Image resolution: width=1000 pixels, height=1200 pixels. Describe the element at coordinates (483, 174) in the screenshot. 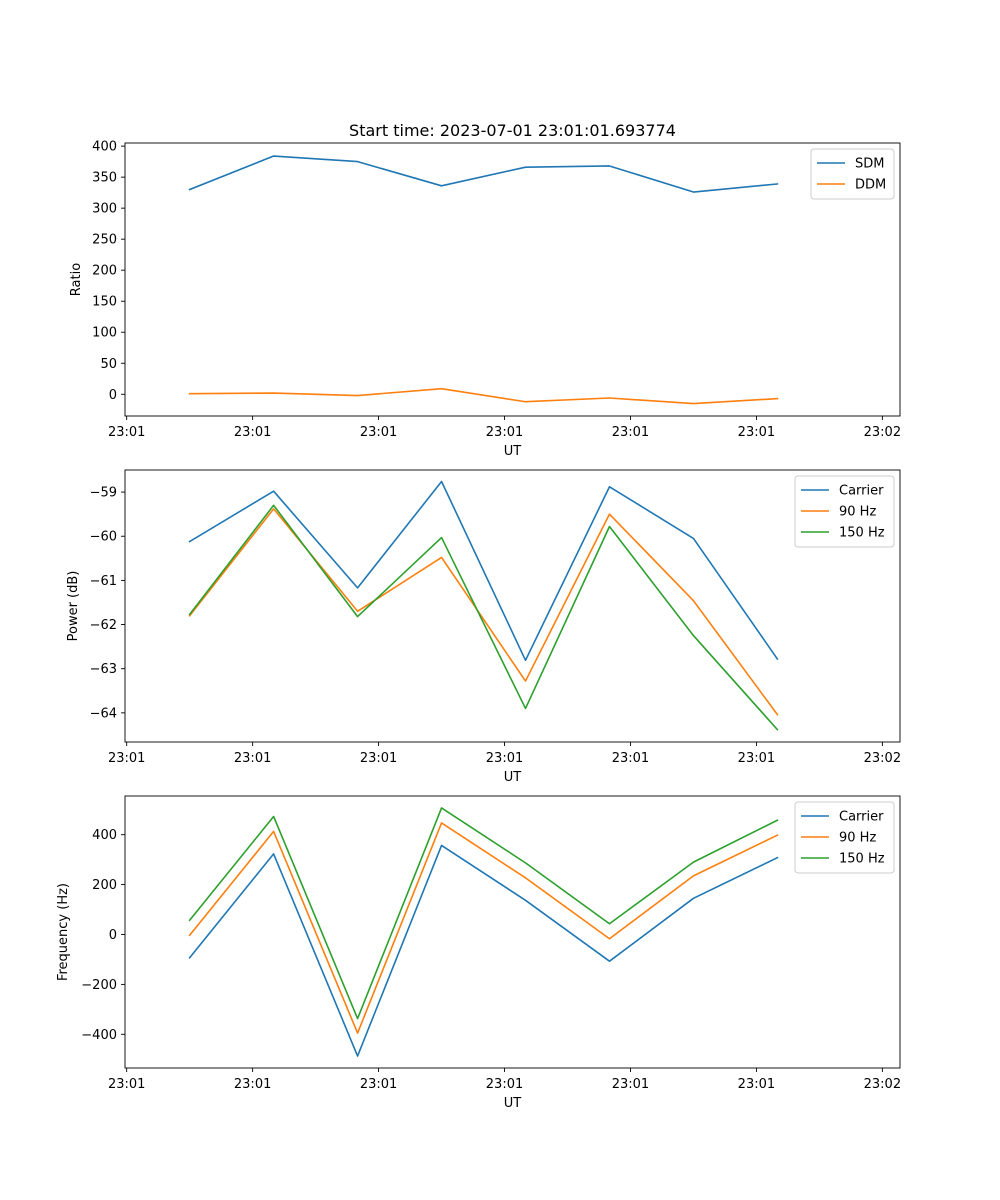

I see `series-line-sdm` at that location.